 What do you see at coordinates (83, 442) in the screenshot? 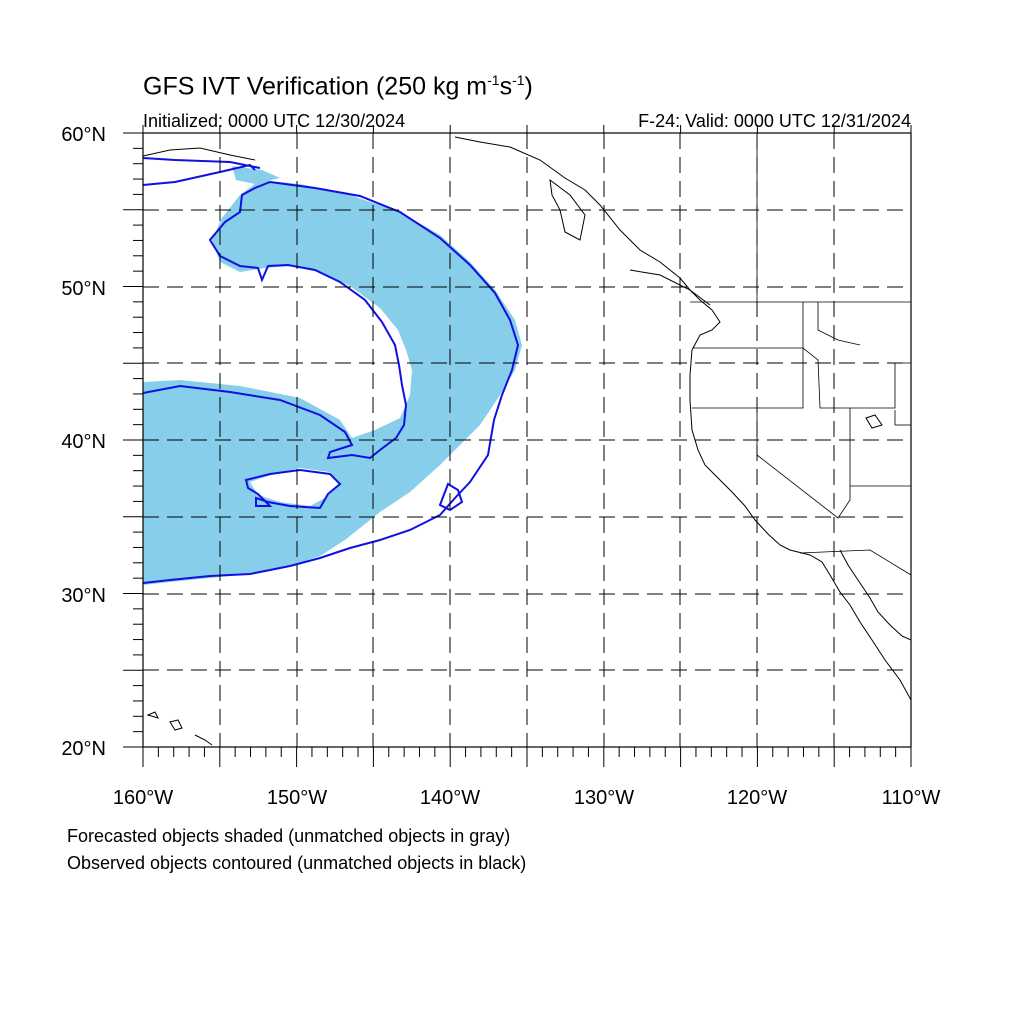
I see `lat-label-40: 40°N` at bounding box center [83, 442].